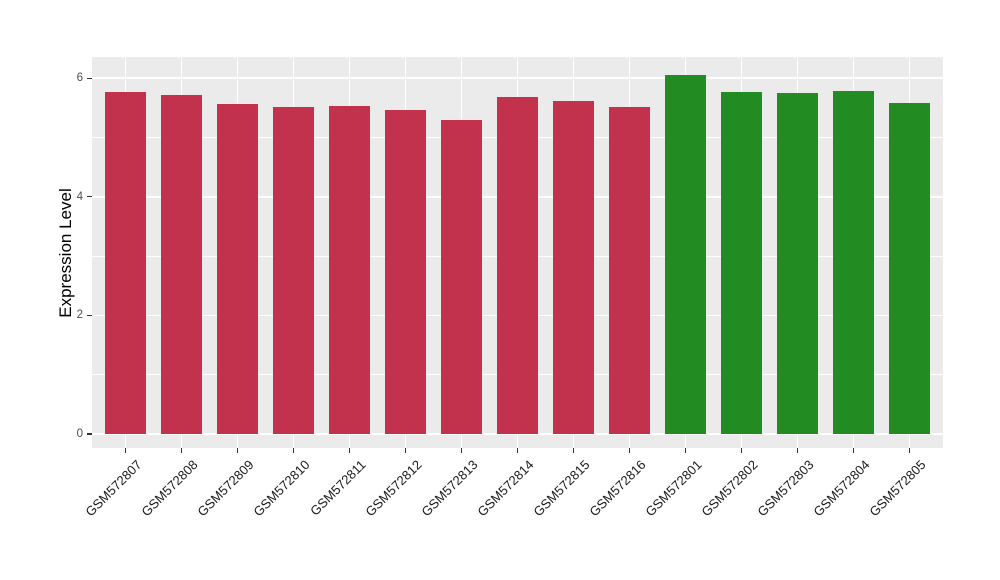 Image resolution: width=1000 pixels, height=580 pixels. I want to click on x-tick-label: GSM572815, so click(561, 488).